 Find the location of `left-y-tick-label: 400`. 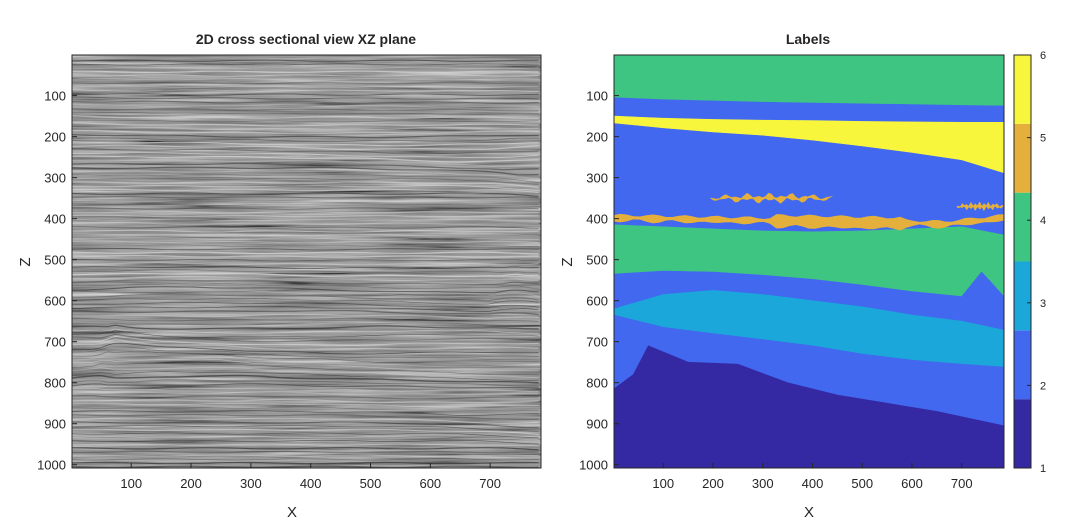

left-y-tick-label: 400 is located at coordinates (55, 219).